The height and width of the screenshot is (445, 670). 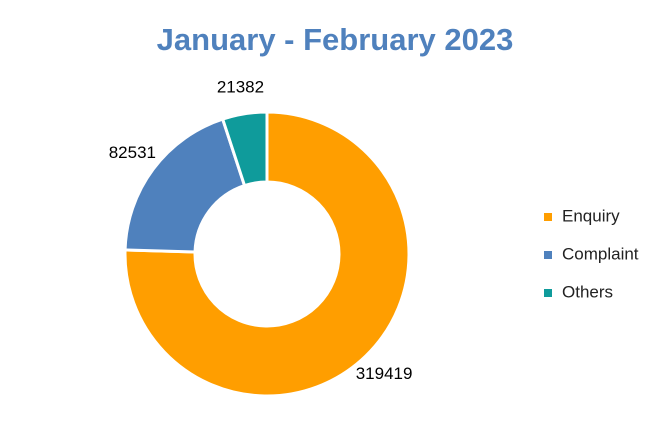 I want to click on data-label: 319419, so click(x=384, y=373).